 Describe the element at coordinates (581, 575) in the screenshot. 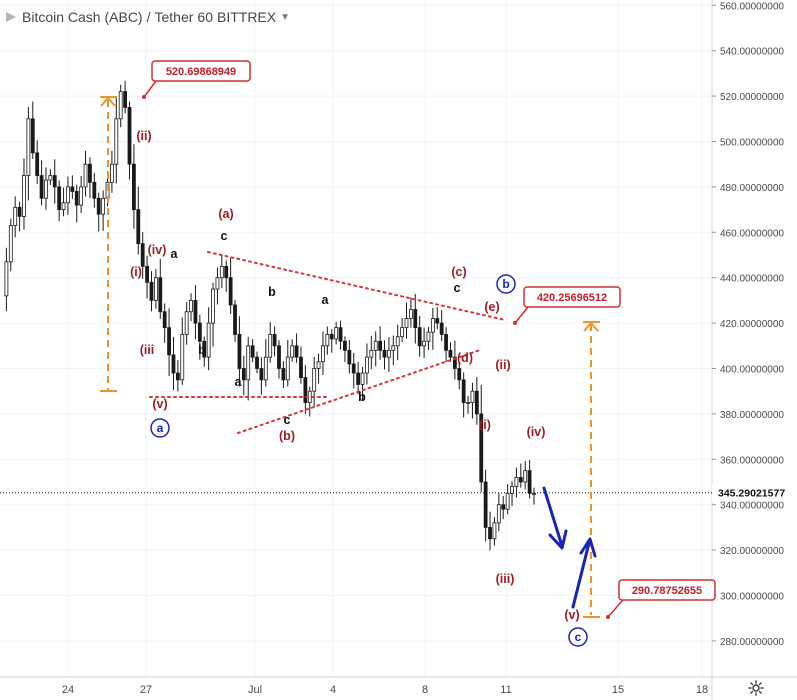

I see `blue-path-up` at that location.